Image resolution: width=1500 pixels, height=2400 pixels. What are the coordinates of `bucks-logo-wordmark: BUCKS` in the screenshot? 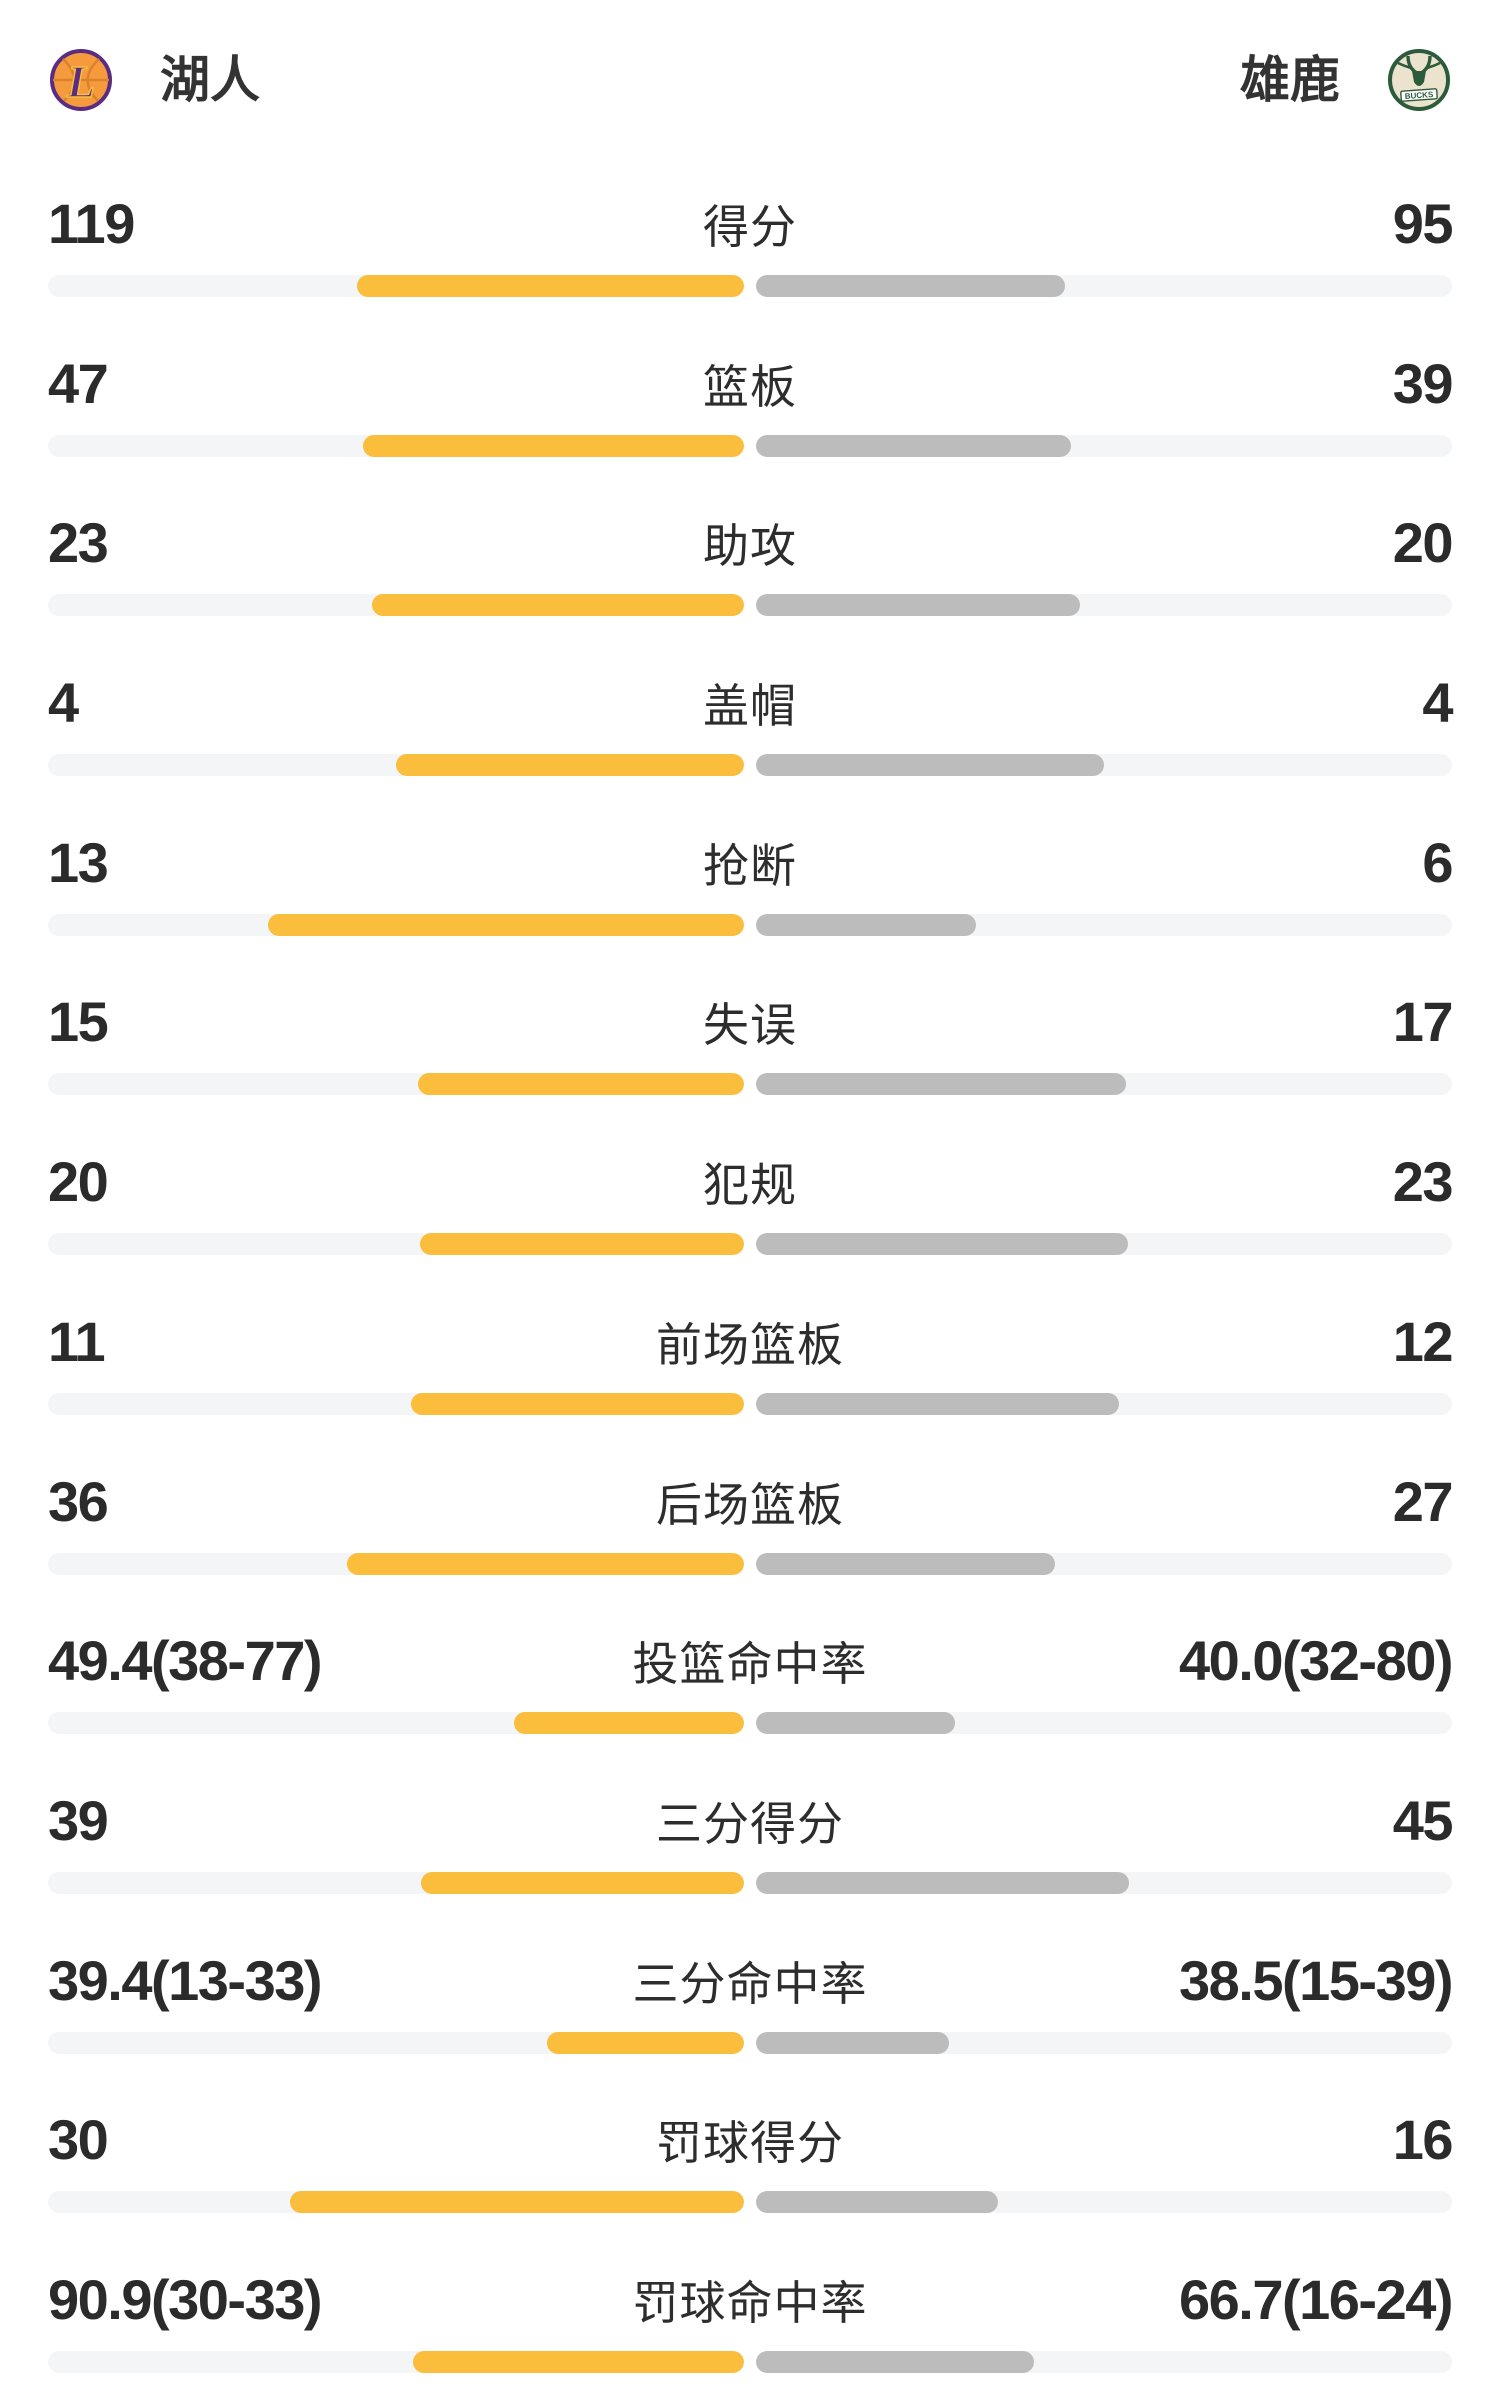 It's located at (1420, 95).